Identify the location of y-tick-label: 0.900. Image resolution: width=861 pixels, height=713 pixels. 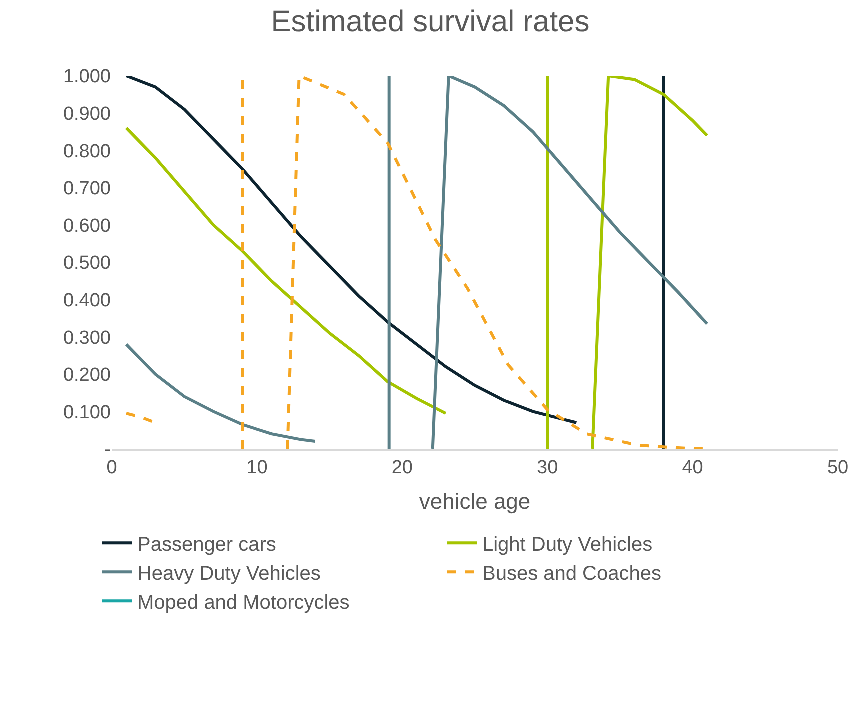
(87, 114).